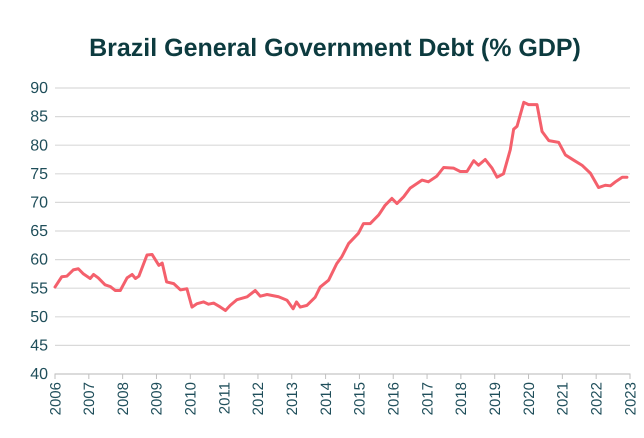 Image resolution: width=644 pixels, height=438 pixels. What do you see at coordinates (123, 399) in the screenshot?
I see `x-tick-label: 2008` at bounding box center [123, 399].